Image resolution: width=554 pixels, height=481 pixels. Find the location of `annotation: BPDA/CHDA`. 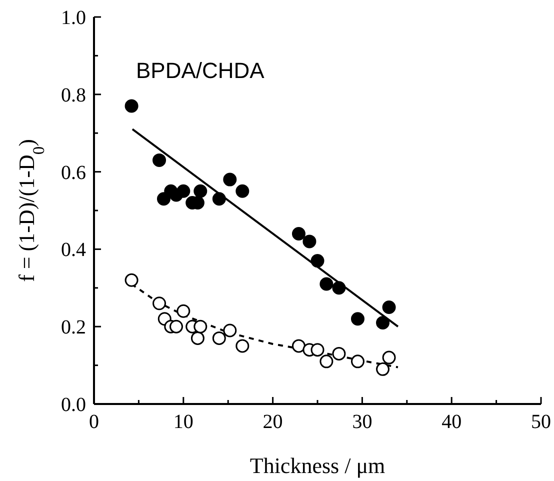

annotation: BPDA/CHDA is located at coordinates (200, 71).